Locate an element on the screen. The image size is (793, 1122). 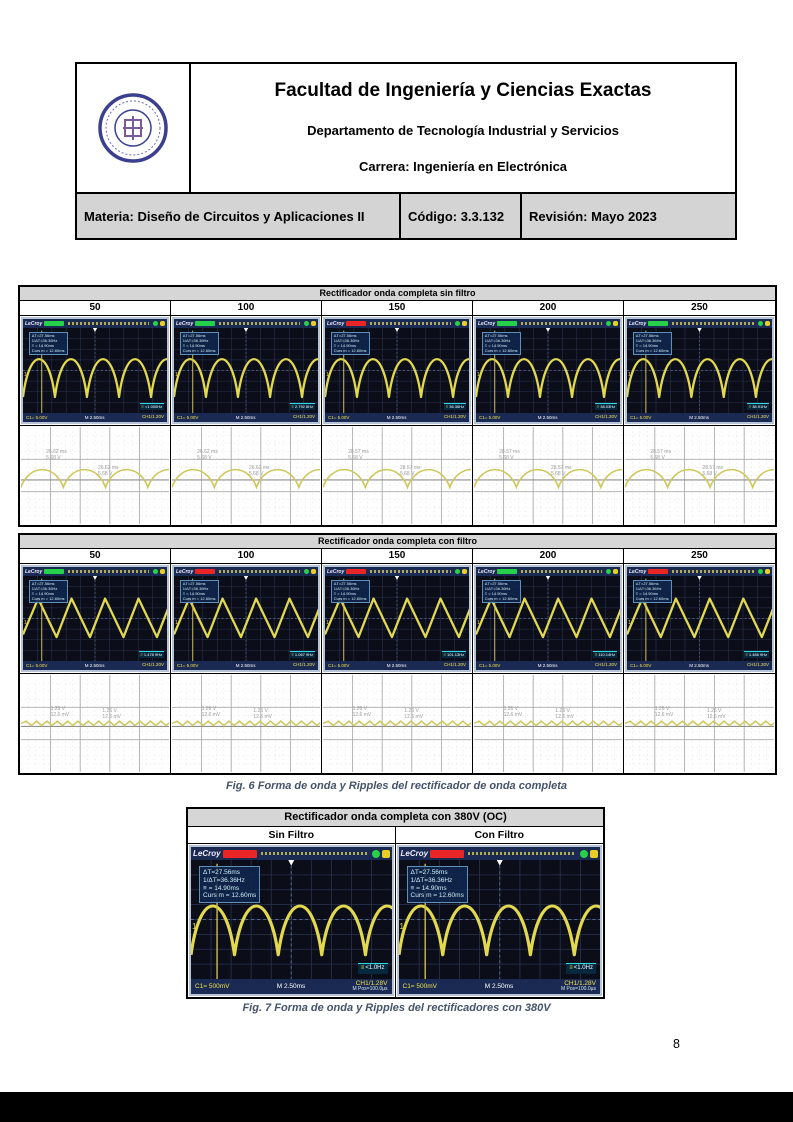
scope-measurement-line: Curs m = 12.60ms is located at coordinates (199, 350).